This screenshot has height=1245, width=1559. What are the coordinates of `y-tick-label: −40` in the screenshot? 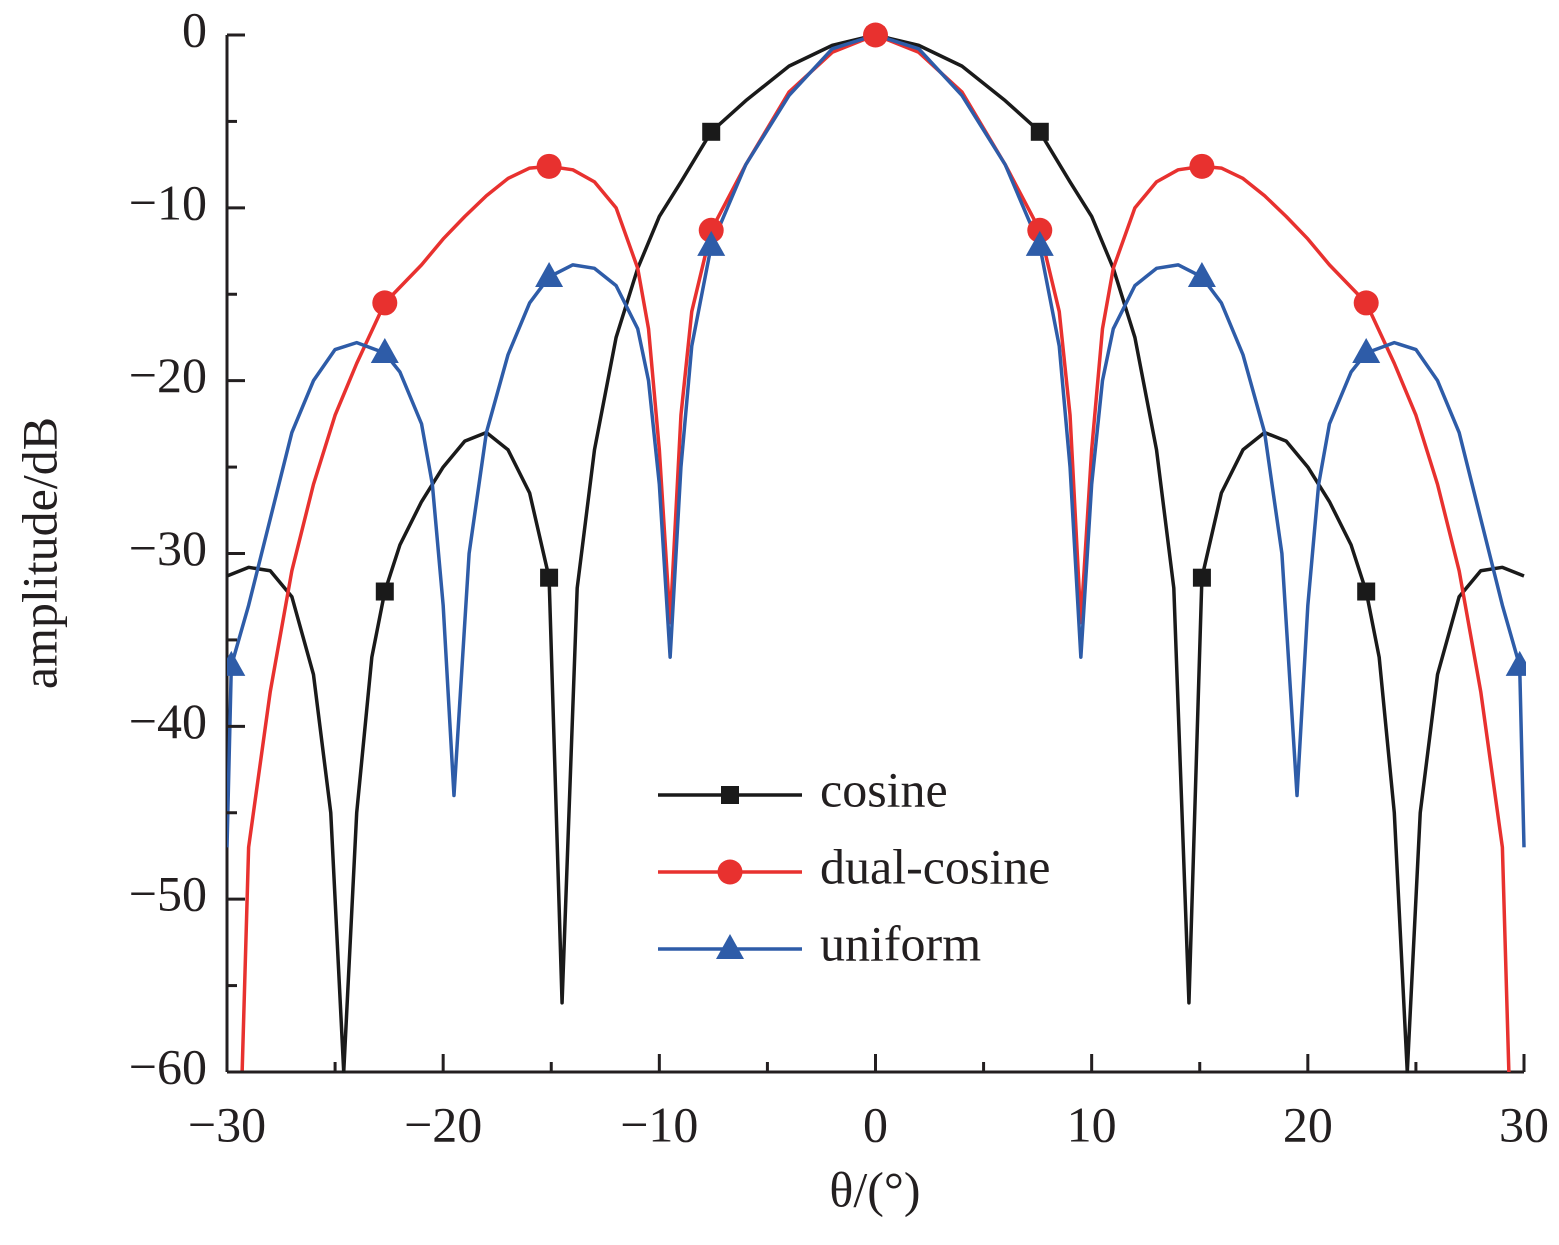 It's located at (168, 721).